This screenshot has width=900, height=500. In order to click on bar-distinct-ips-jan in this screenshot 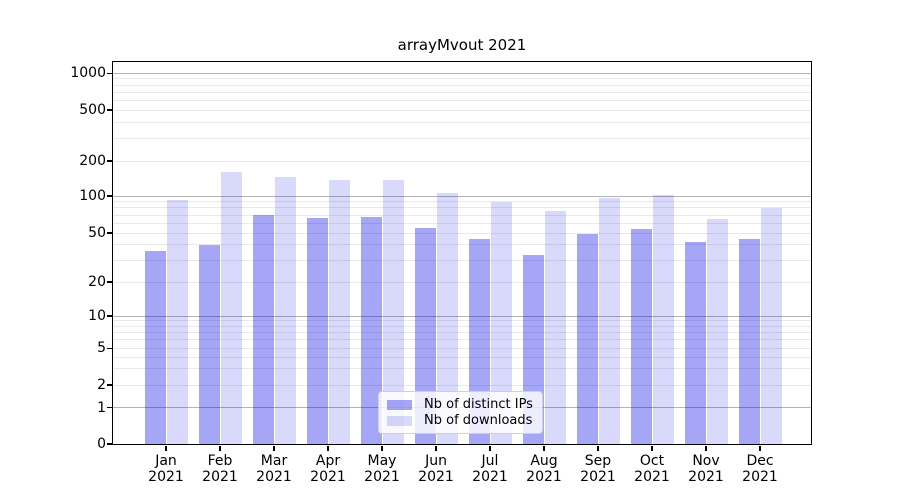, I will do `click(155, 347)`.